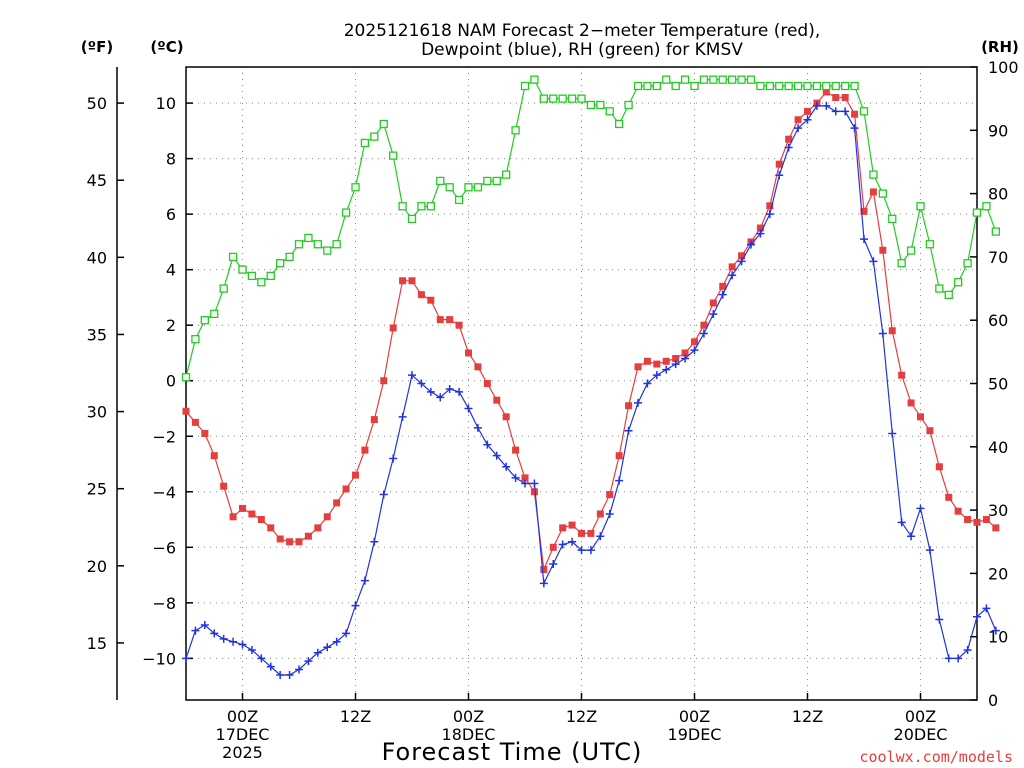 The width and height of the screenshot is (1024, 768). Describe the element at coordinates (97, 47) in the screenshot. I see `fahrenheit-unit-label: (ºF)` at that location.